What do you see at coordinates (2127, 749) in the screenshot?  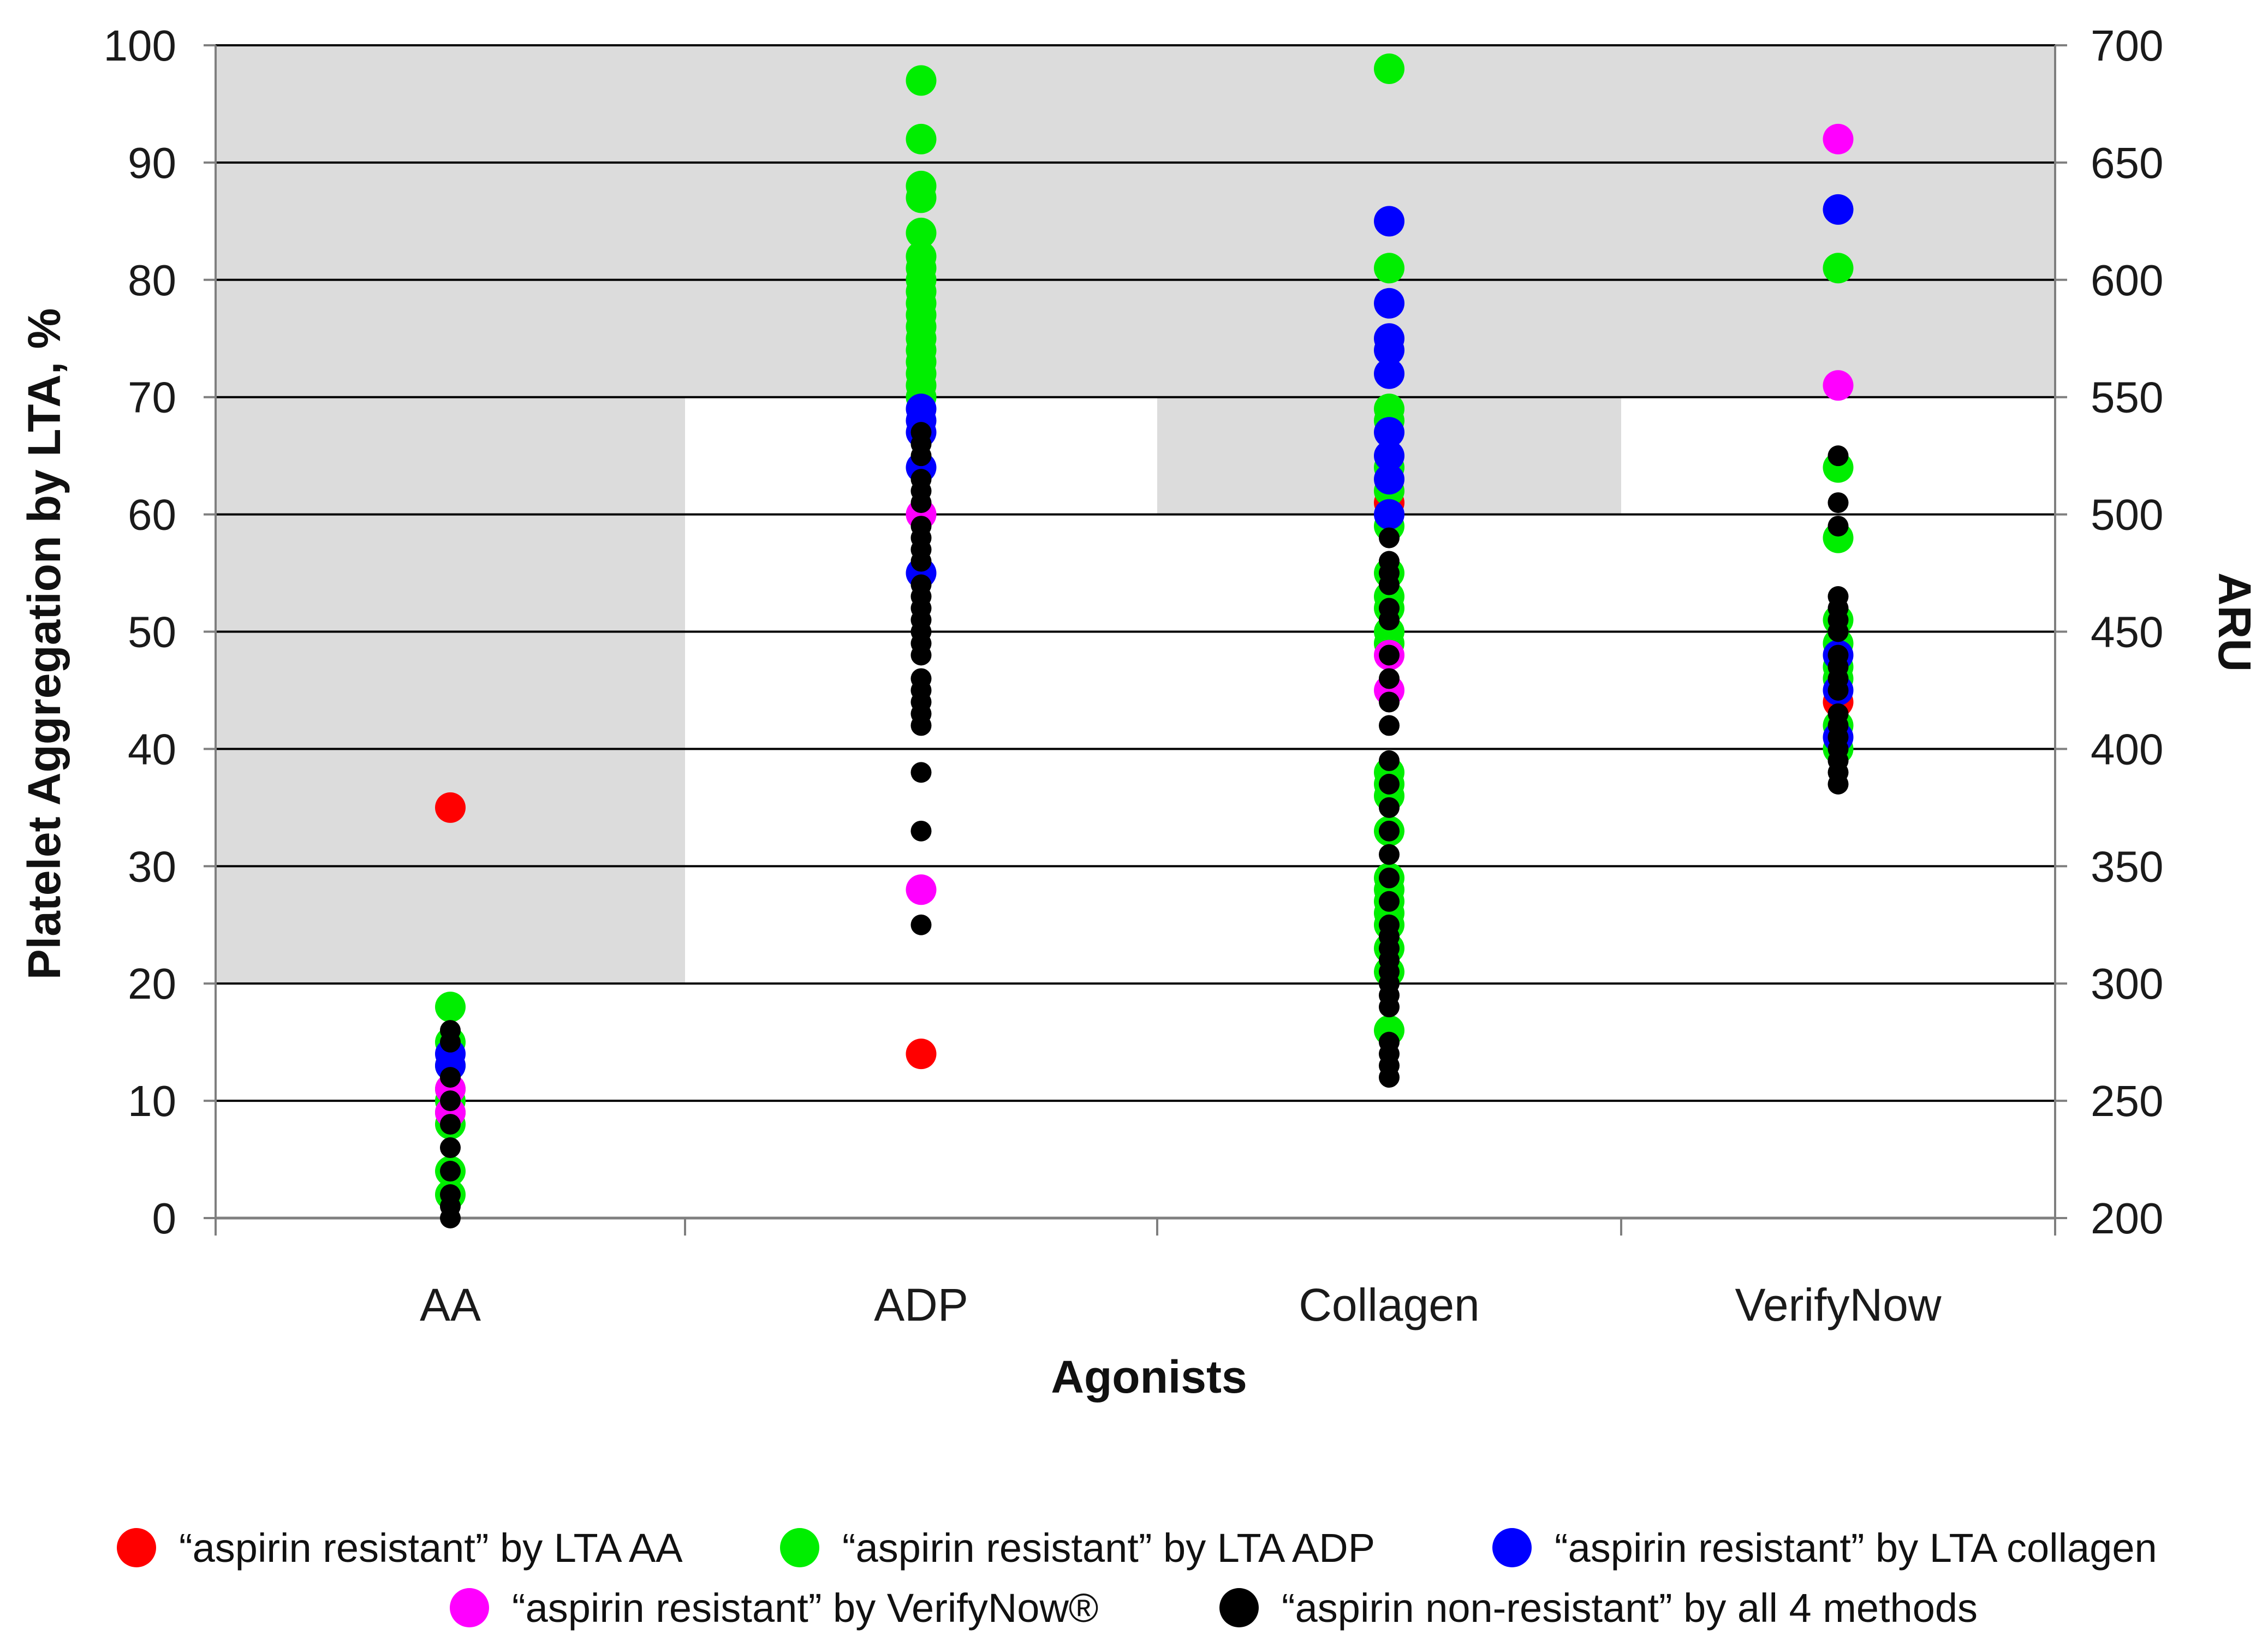 I see `y2-tick-label: 400` at bounding box center [2127, 749].